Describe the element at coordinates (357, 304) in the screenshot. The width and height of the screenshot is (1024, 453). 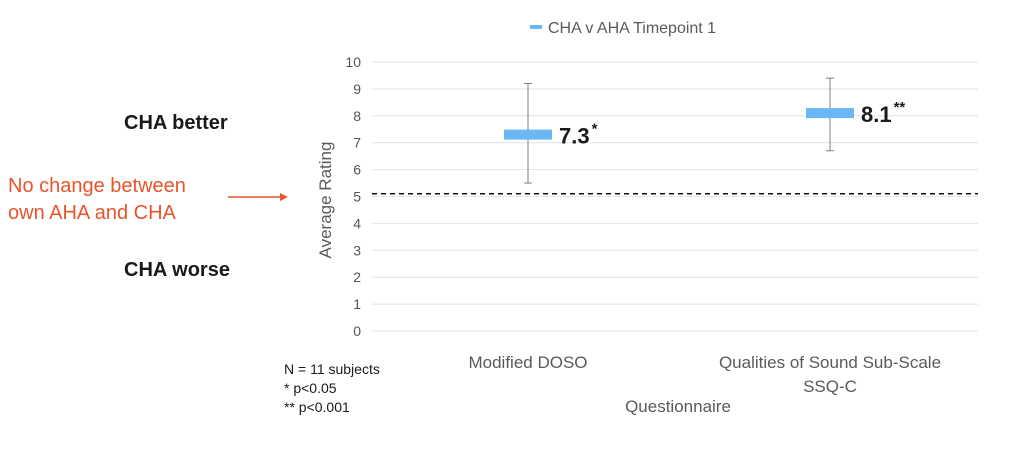
I see `y-tick-label-1: 1` at that location.